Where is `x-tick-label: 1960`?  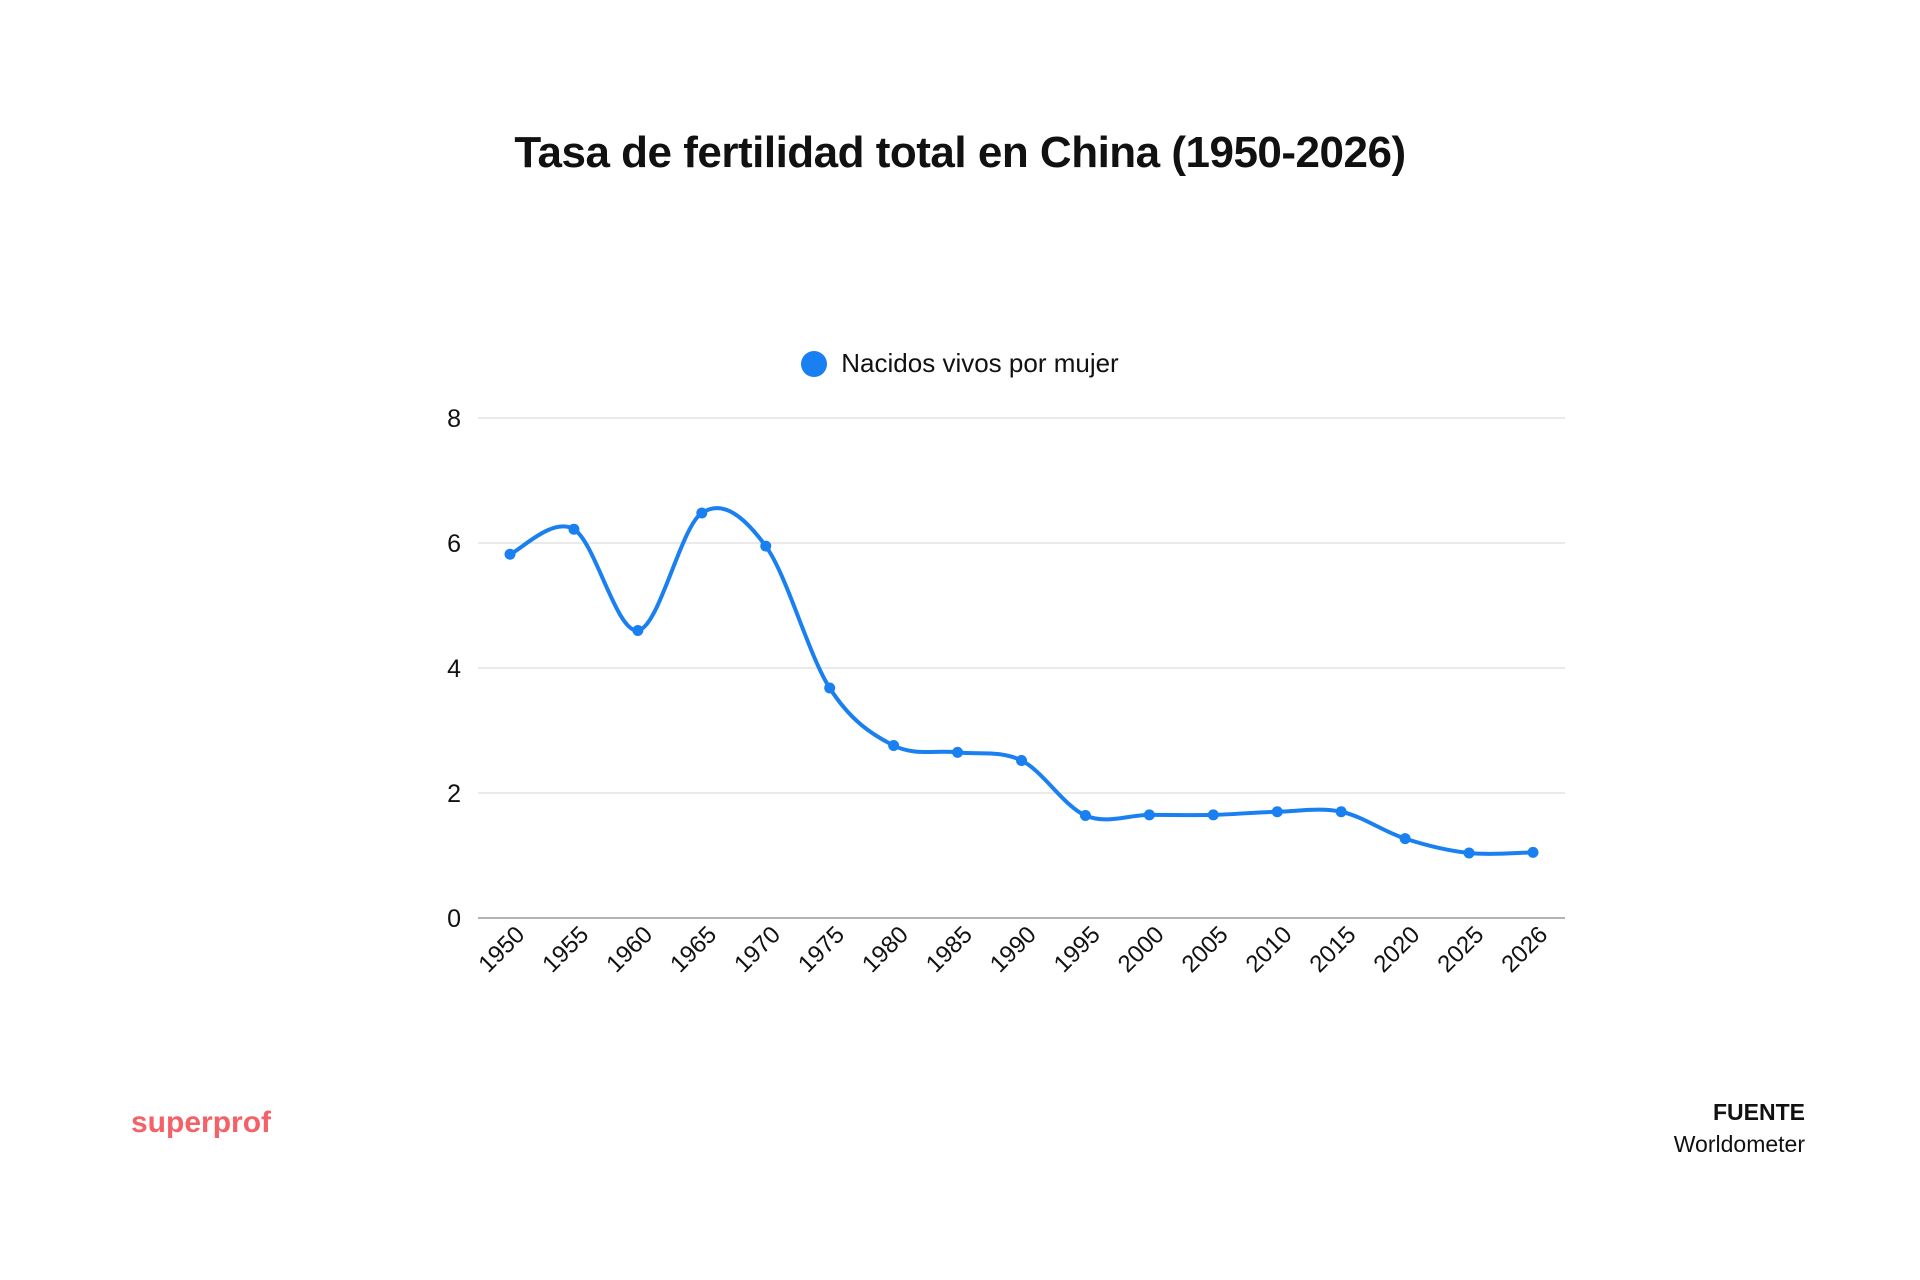
x-tick-label: 1960 is located at coordinates (629, 949).